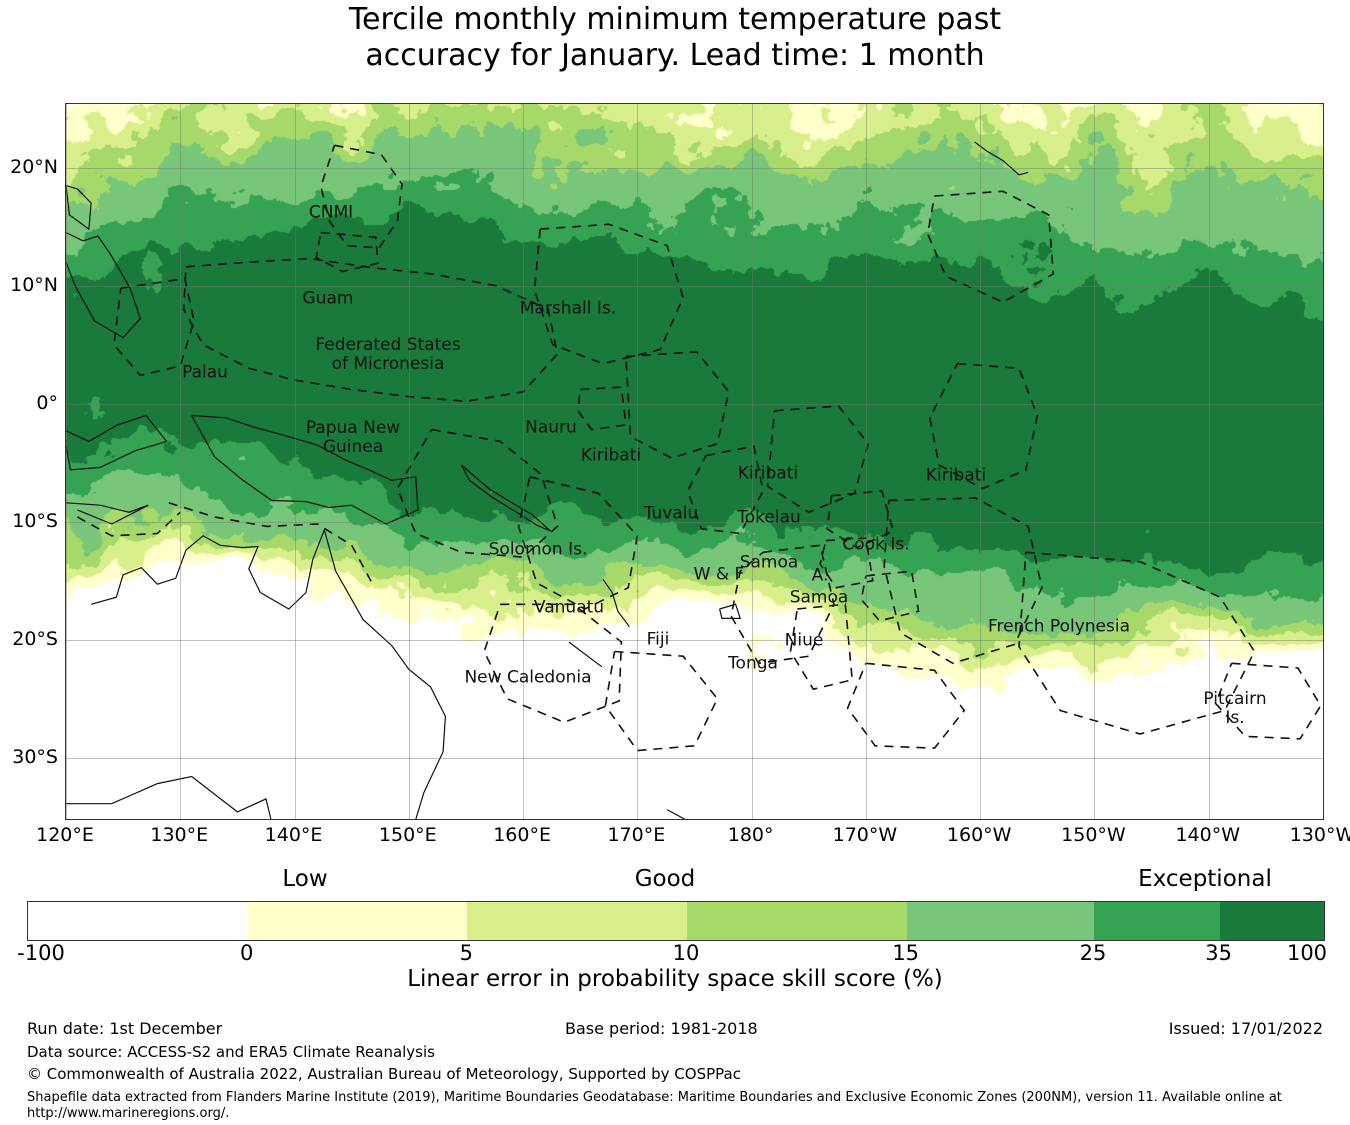 The image size is (1350, 1125). I want to click on x-axis-tick-label: 150°W, so click(1093, 835).